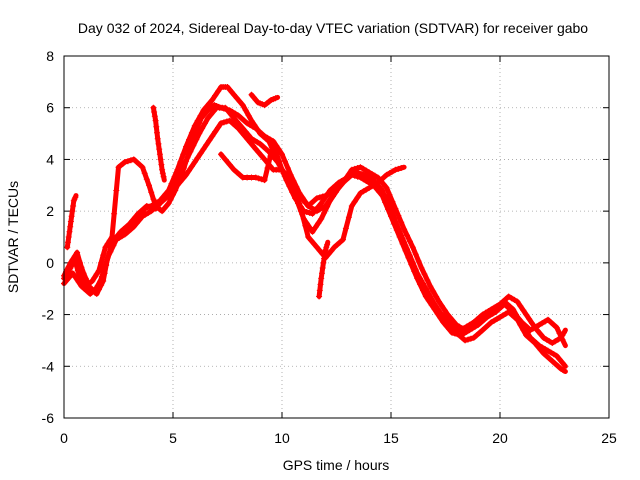 This screenshot has width=640, height=480. What do you see at coordinates (48, 366) in the screenshot?
I see `y-tick-label: -4` at bounding box center [48, 366].